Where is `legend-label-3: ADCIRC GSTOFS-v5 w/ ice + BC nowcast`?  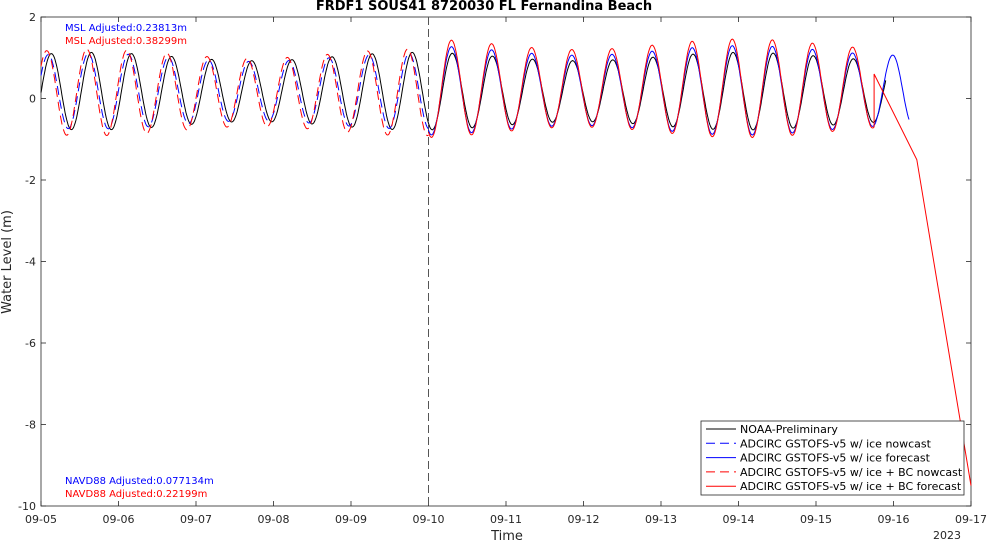
legend-label-3: ADCIRC GSTOFS-v5 w/ ice + BC nowcast is located at coordinates (851, 472).